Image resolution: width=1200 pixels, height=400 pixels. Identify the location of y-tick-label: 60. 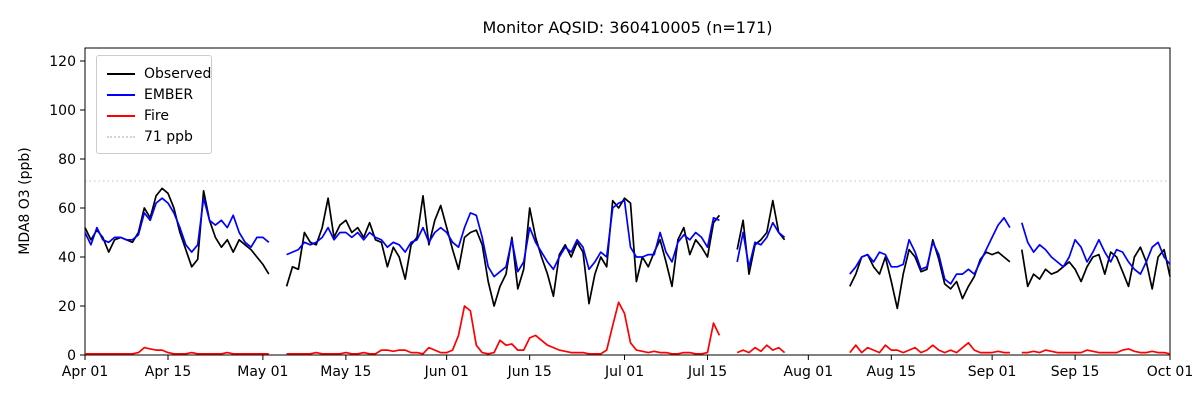
(67, 209).